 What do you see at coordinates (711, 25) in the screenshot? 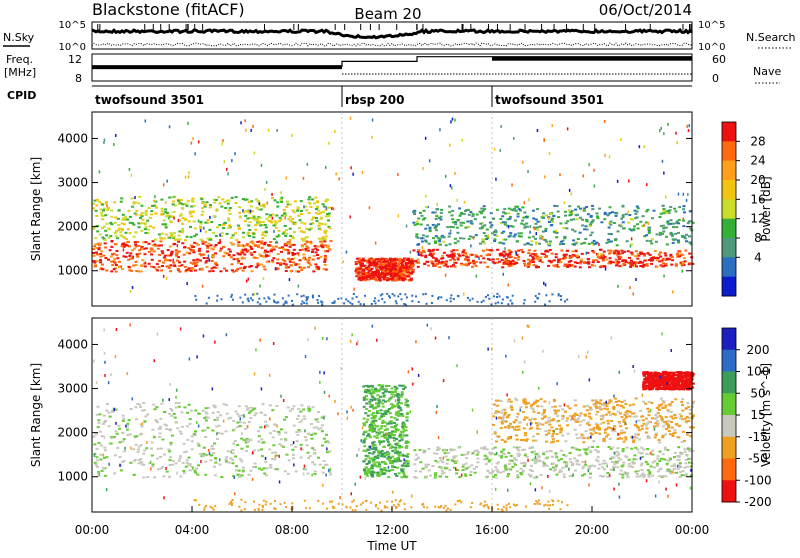
I see `count-tick-top-right: 10^5` at bounding box center [711, 25].